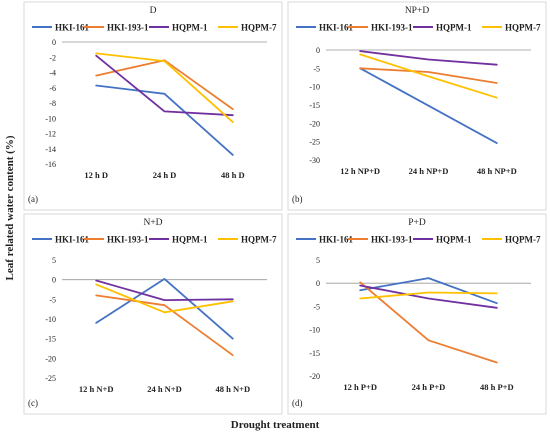  Describe the element at coordinates (52, 103) in the screenshot. I see `panel-a-ytick-label-4: -8` at that location.